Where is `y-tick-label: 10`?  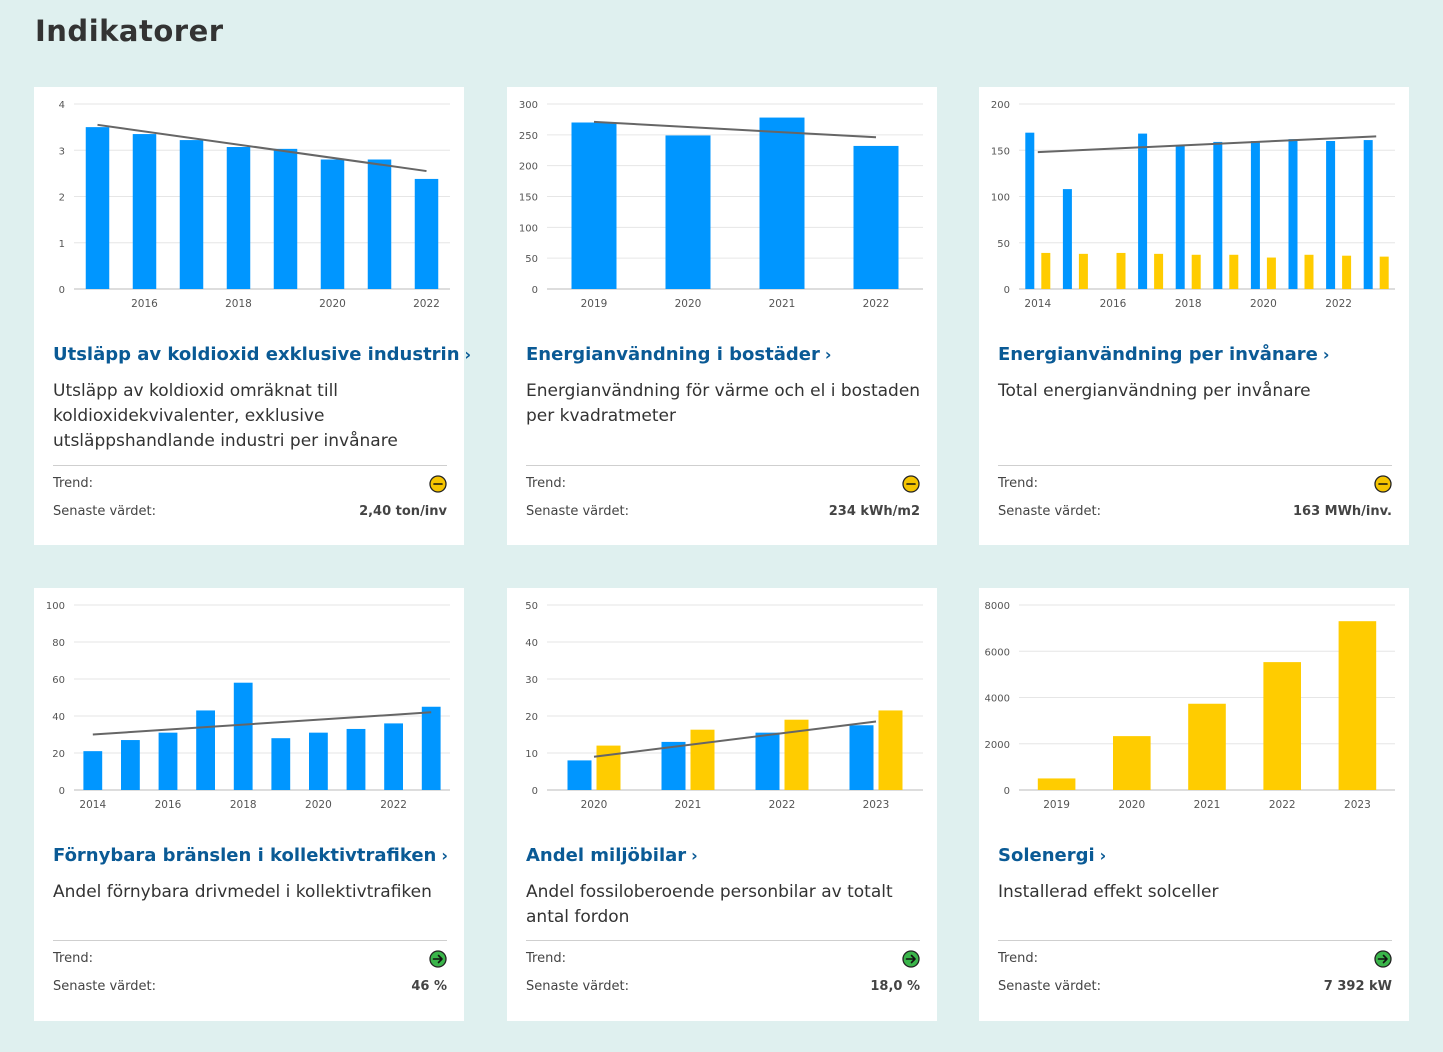
y-tick-label: 10 is located at coordinates (531, 754).